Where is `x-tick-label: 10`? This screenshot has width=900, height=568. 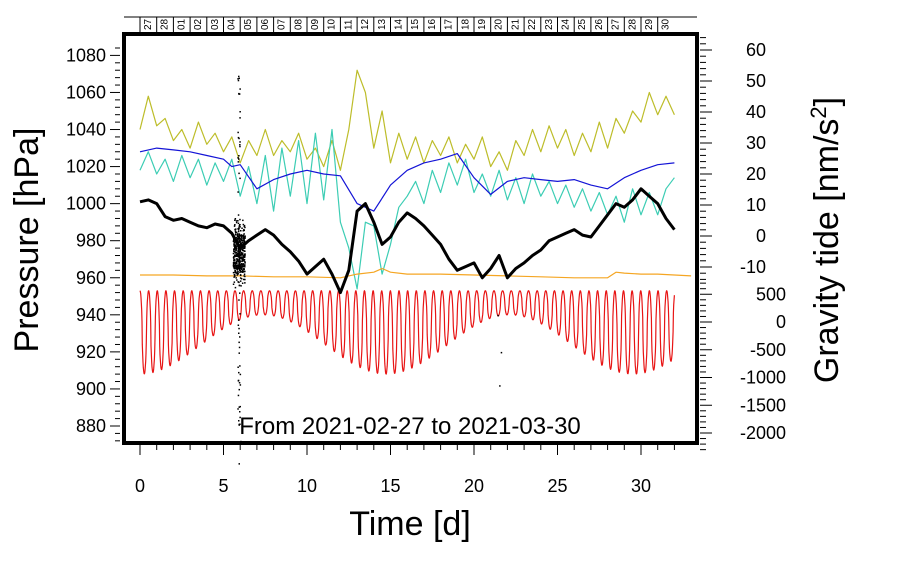
x-tick-label: 10 is located at coordinates (307, 486).